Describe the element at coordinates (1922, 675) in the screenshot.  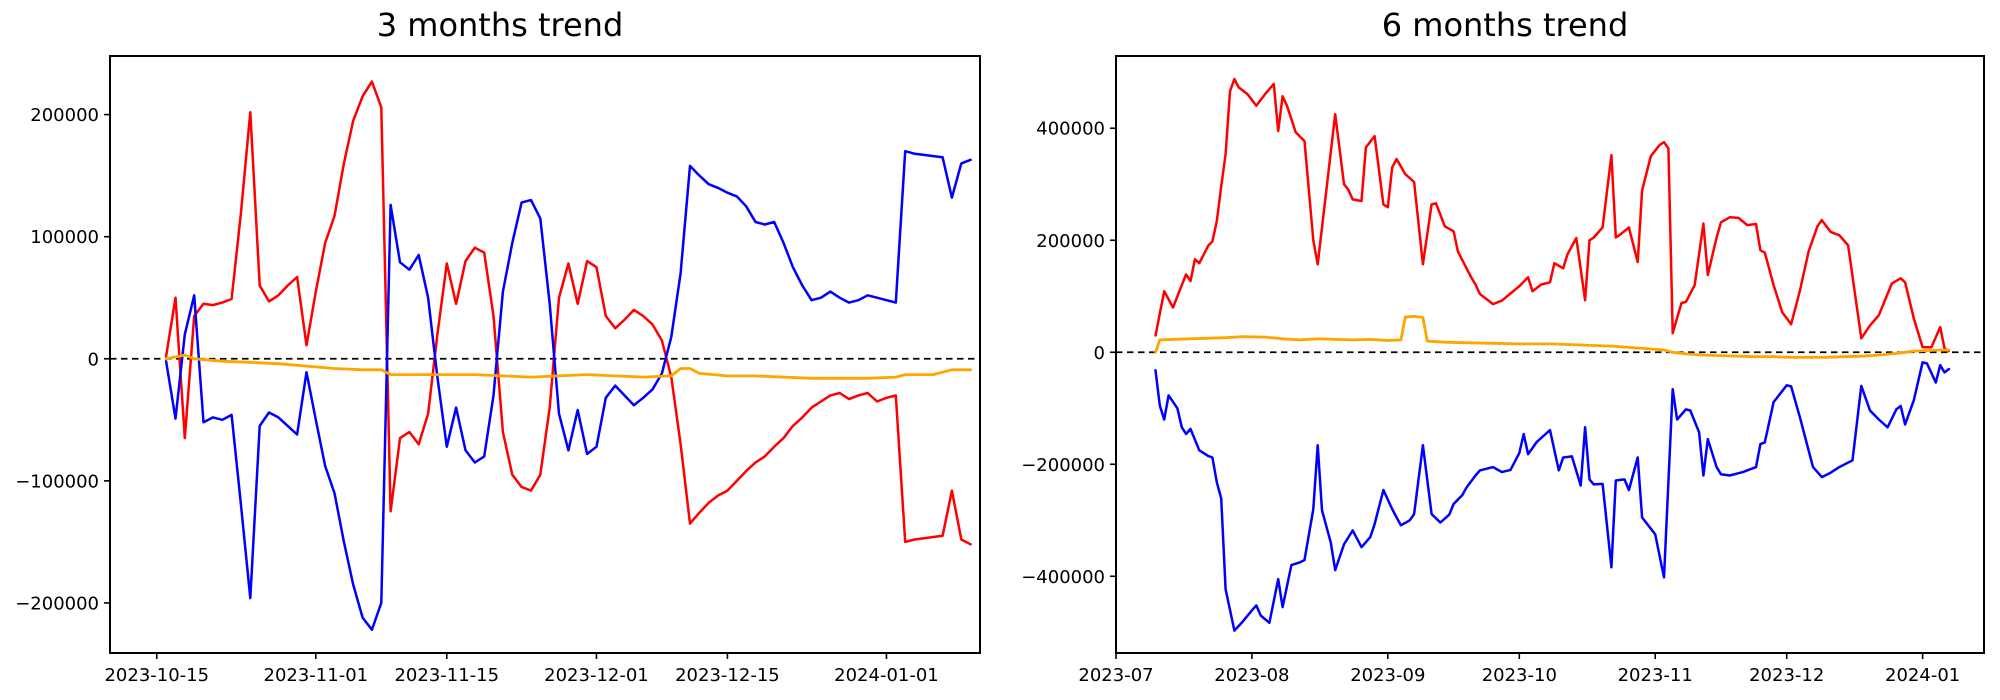
I see `x-tick-label: 2024-01` at that location.